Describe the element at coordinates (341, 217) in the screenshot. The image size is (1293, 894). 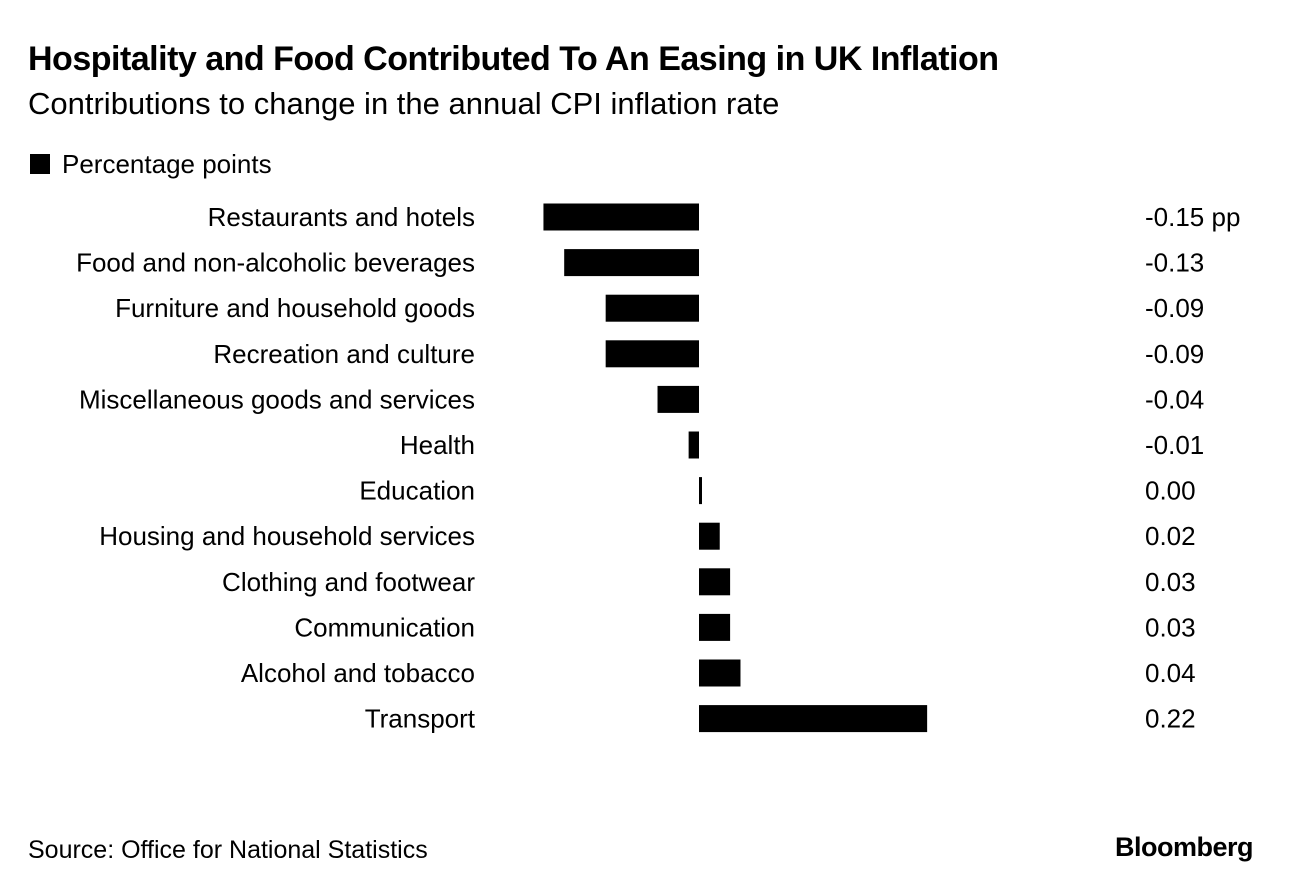
I see `category-label: Restaurants and hotels` at that location.